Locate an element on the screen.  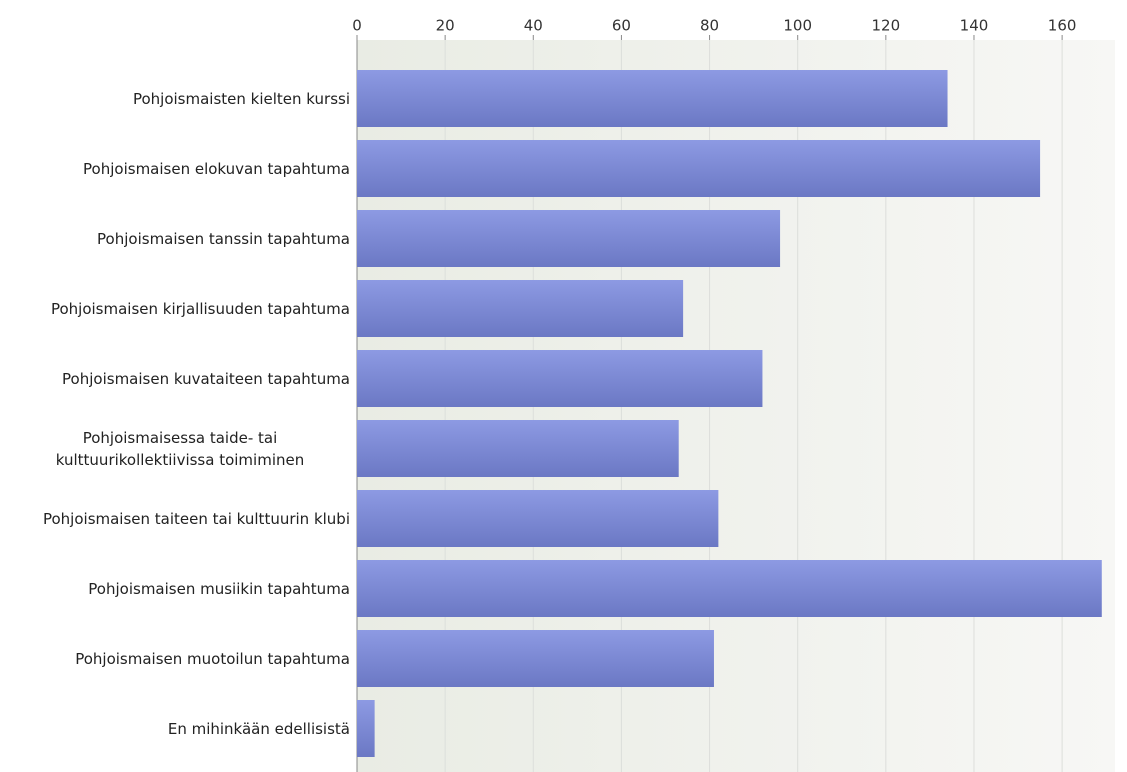
y-tick-label-box: Pohjoismaisen muotoilun tapahtuma is located at coordinates (175, 658).